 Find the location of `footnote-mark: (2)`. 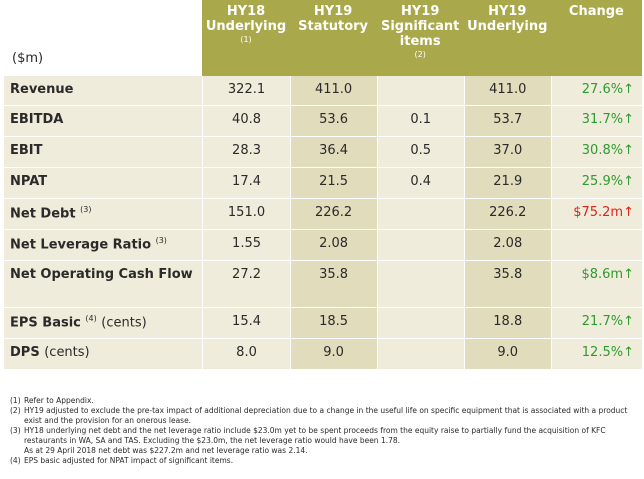

footnote-mark: (2) is located at coordinates (15, 410).